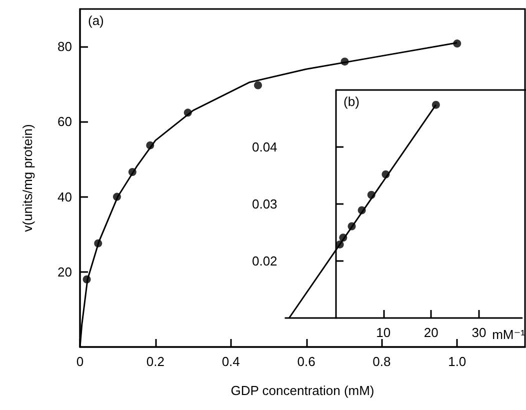 The width and height of the screenshot is (526, 410). What do you see at coordinates (302, 390) in the screenshot?
I see `x-axis-title: GDP concentration (mM)` at bounding box center [302, 390].